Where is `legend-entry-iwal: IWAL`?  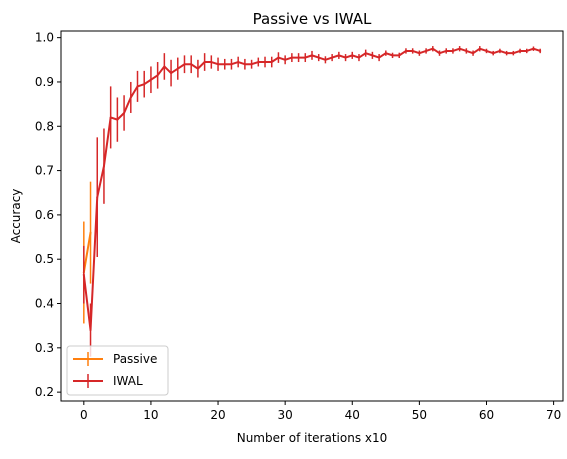
legend-entry-iwal: IWAL is located at coordinates (108, 381).